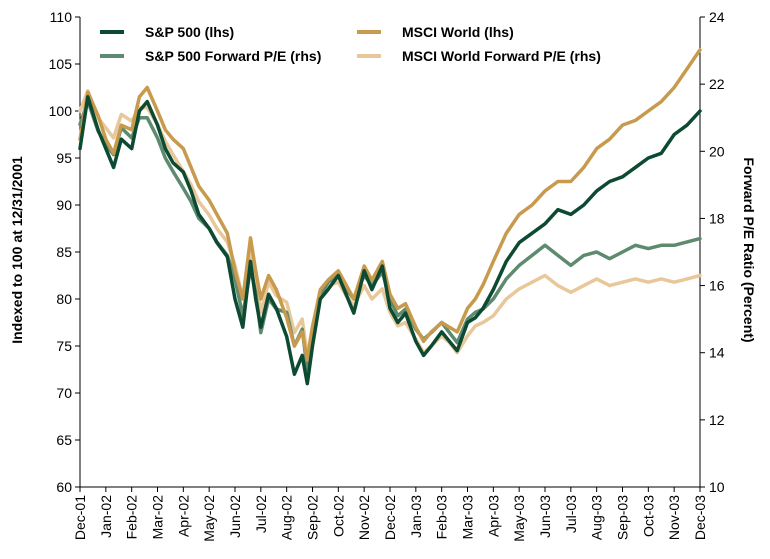 Image resolution: width=770 pixels, height=559 pixels. What do you see at coordinates (364, 517) in the screenshot?
I see `x-tick-label: Nov-02` at bounding box center [364, 517].